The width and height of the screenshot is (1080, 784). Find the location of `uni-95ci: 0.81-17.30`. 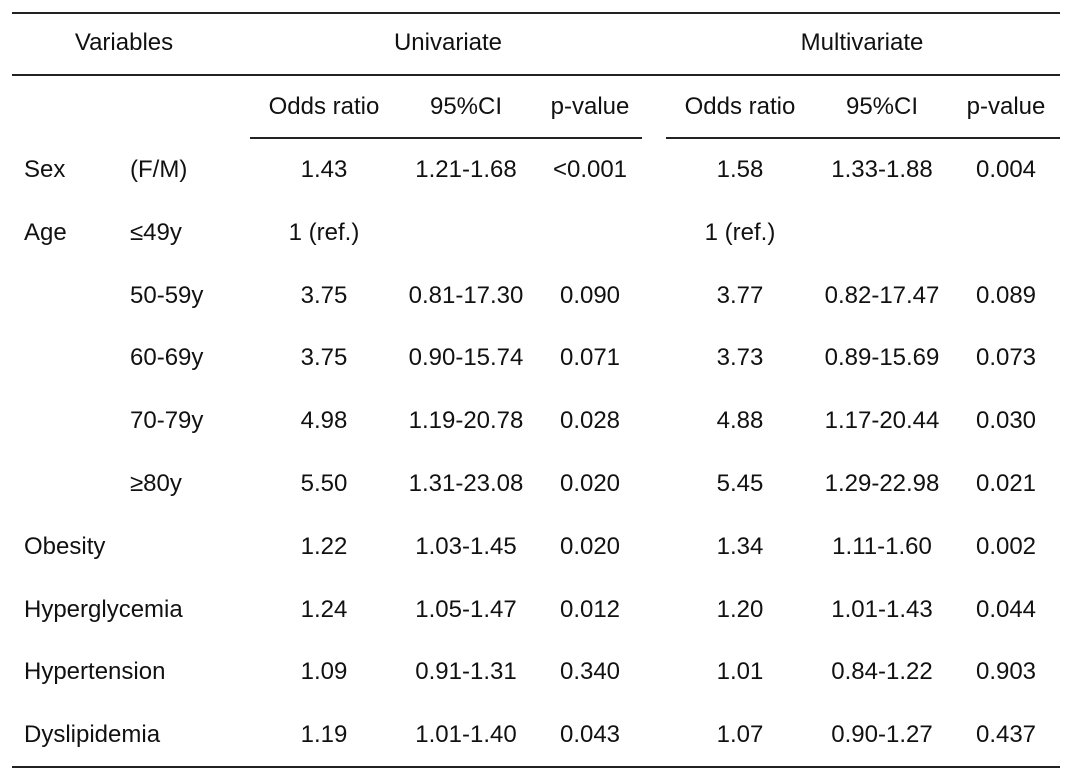

uni-95ci: 0.81-17.30 is located at coordinates (466, 295).